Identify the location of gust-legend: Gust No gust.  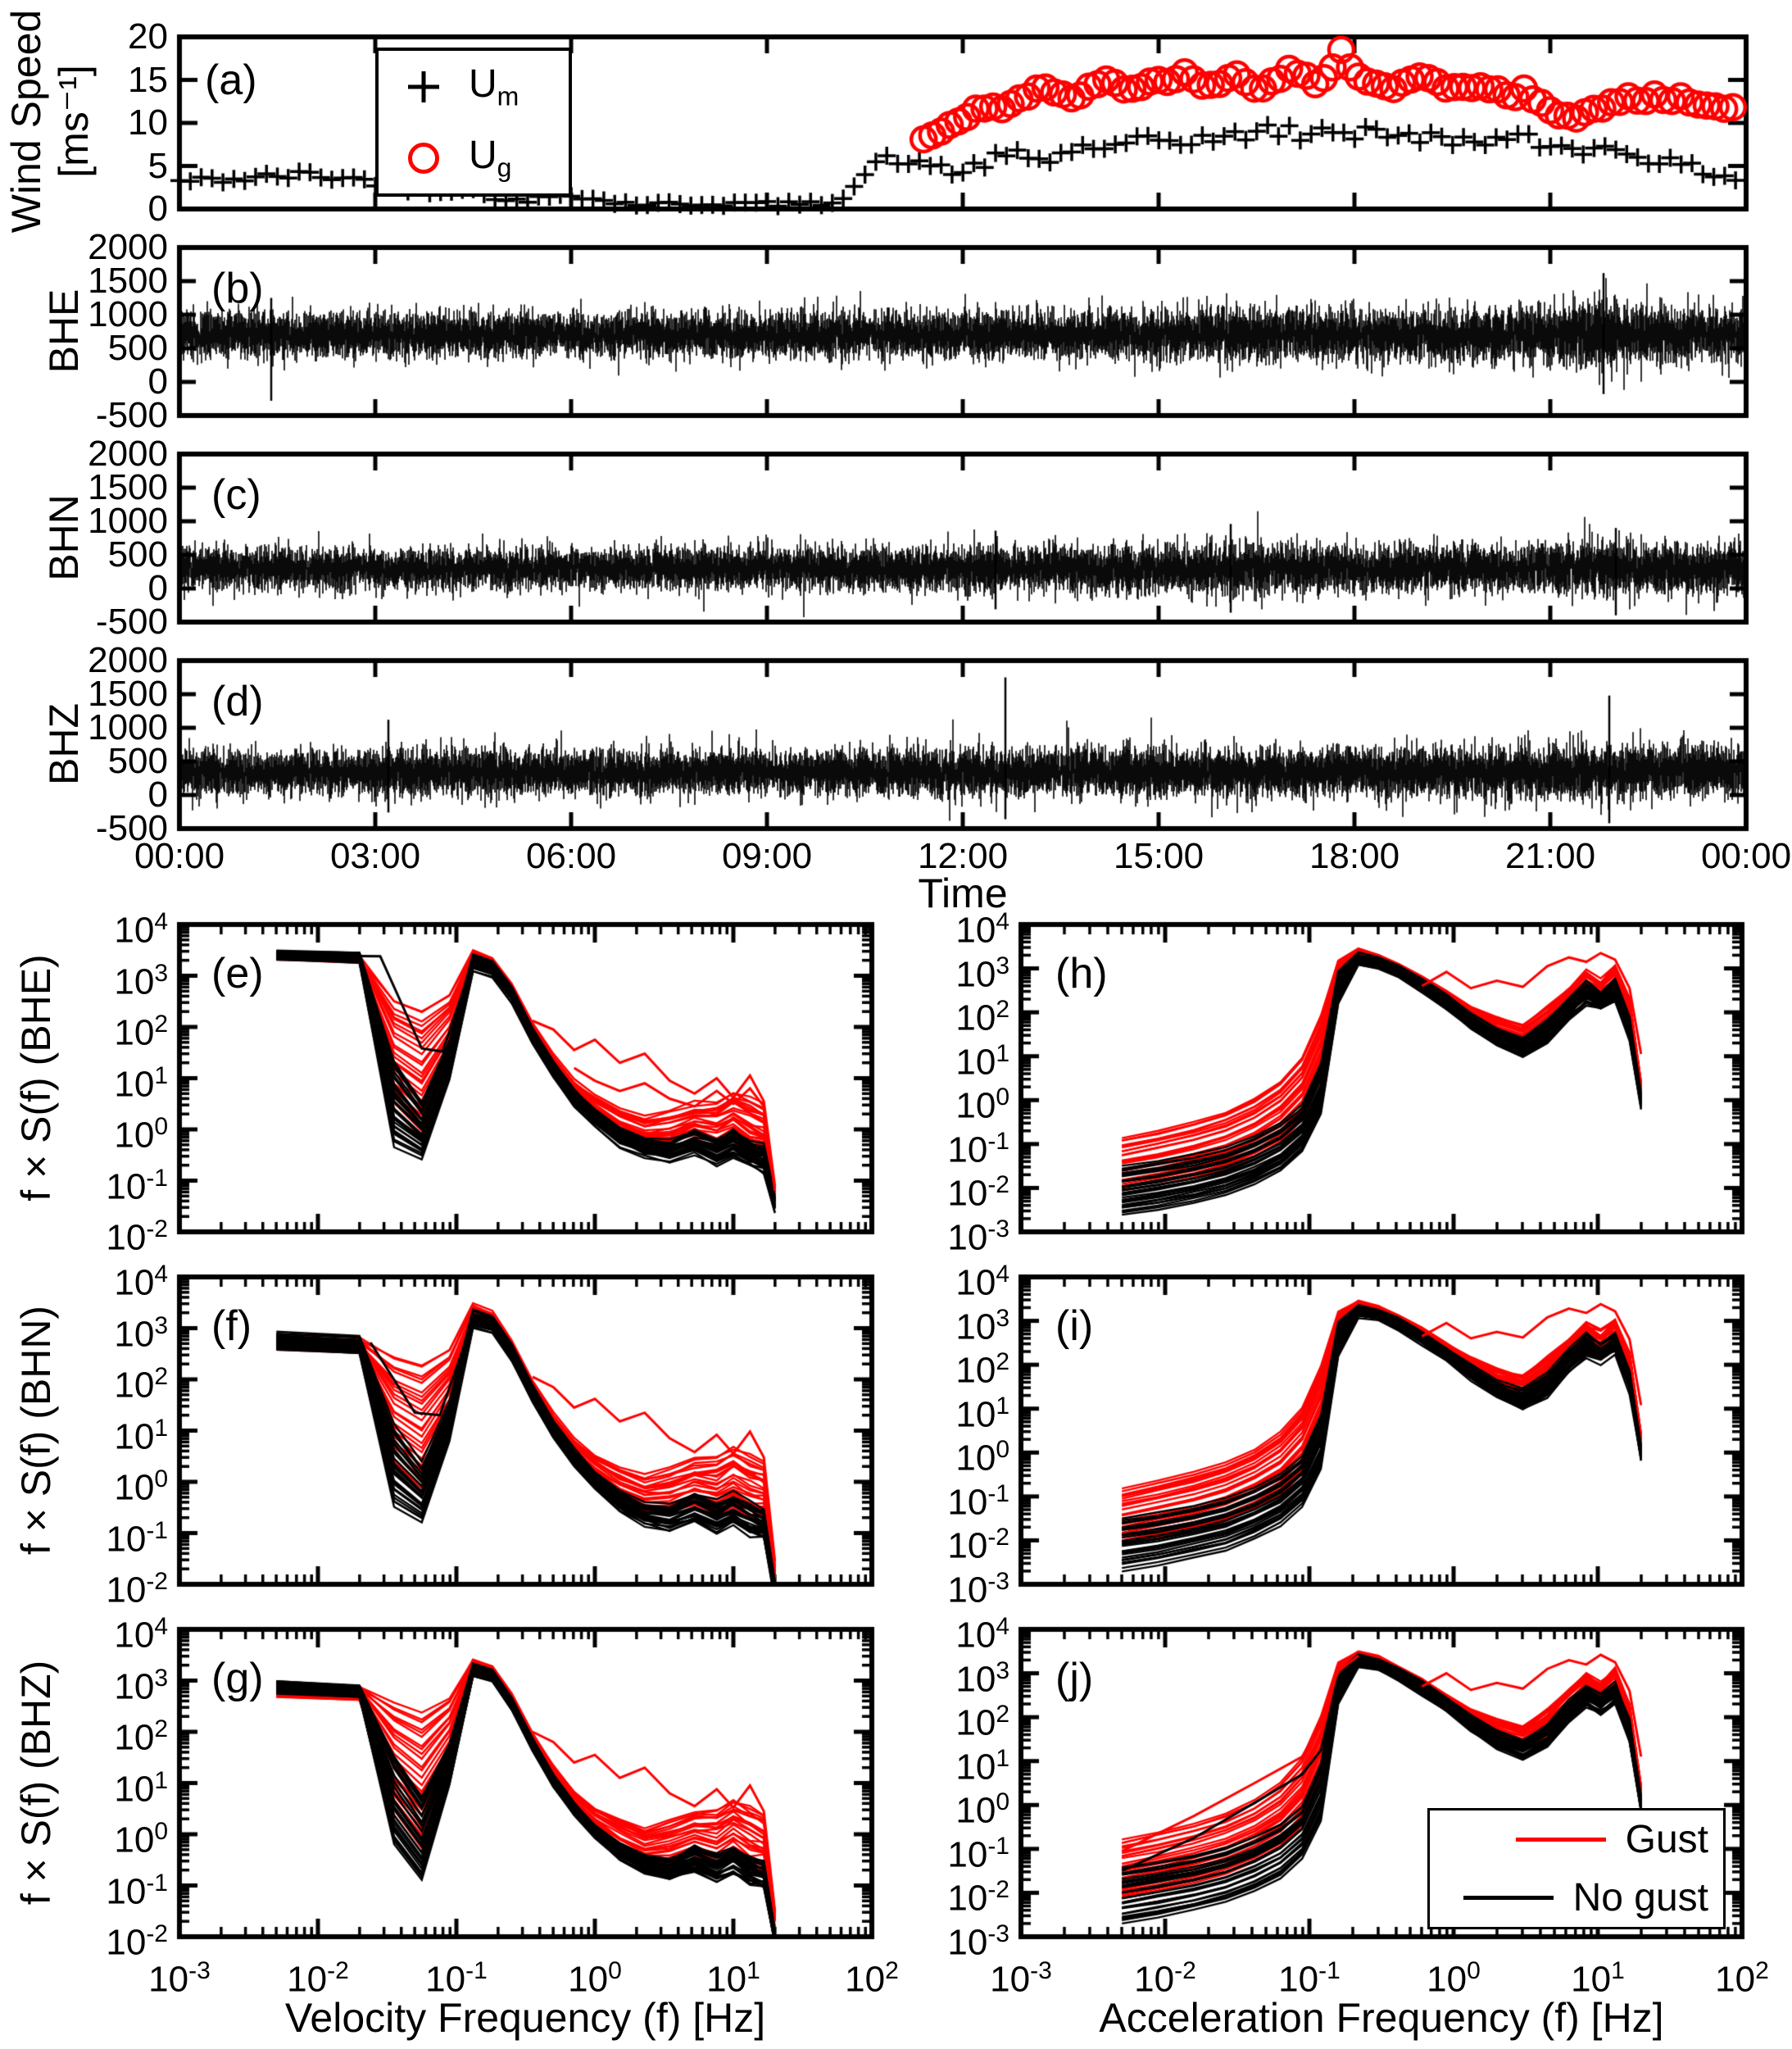
(1576, 1868).